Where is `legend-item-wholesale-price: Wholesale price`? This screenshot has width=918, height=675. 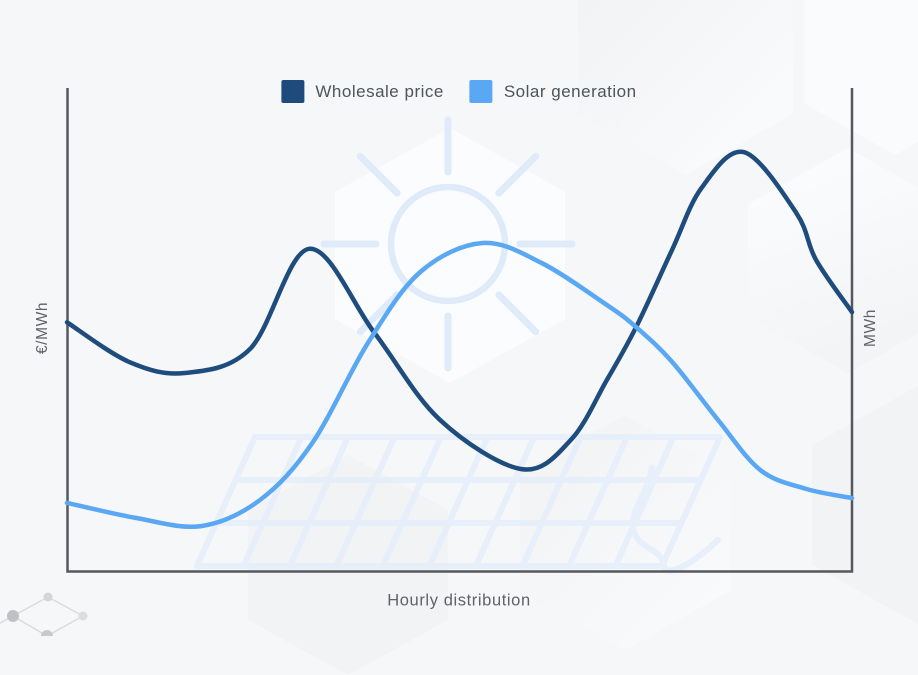 legend-item-wholesale-price: Wholesale price is located at coordinates (362, 91).